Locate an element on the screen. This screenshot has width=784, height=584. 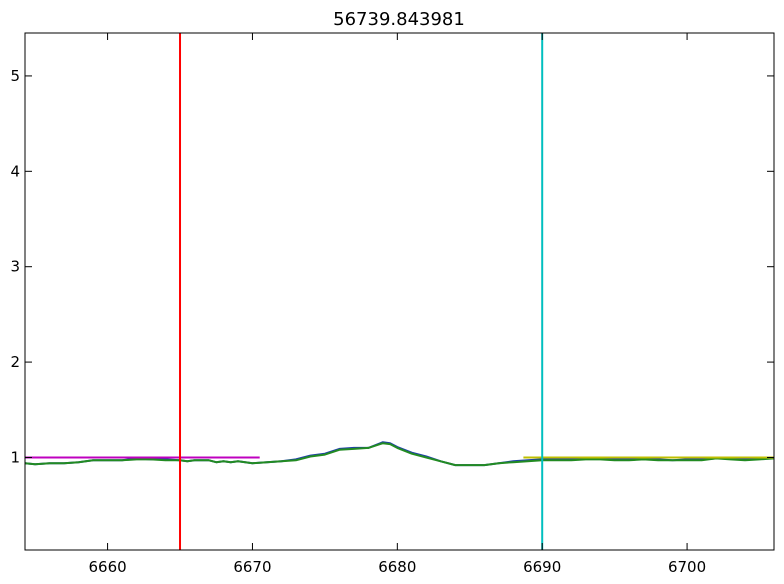
y-tick-label: 4 is located at coordinates (15, 171).